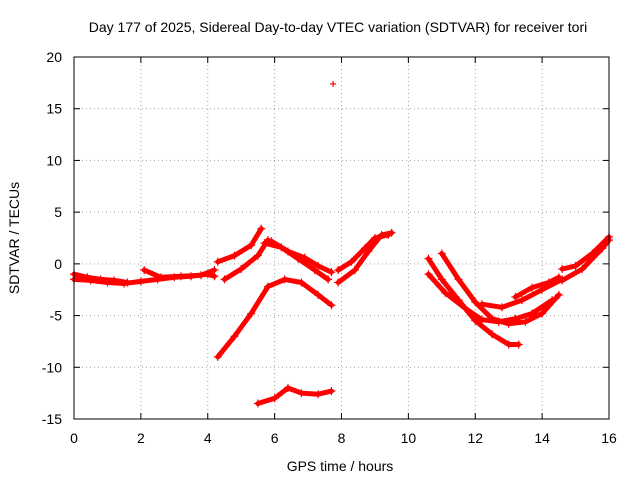 Image resolution: width=640 pixels, height=480 pixels. I want to click on y-tick-label: -15, so click(52, 419).